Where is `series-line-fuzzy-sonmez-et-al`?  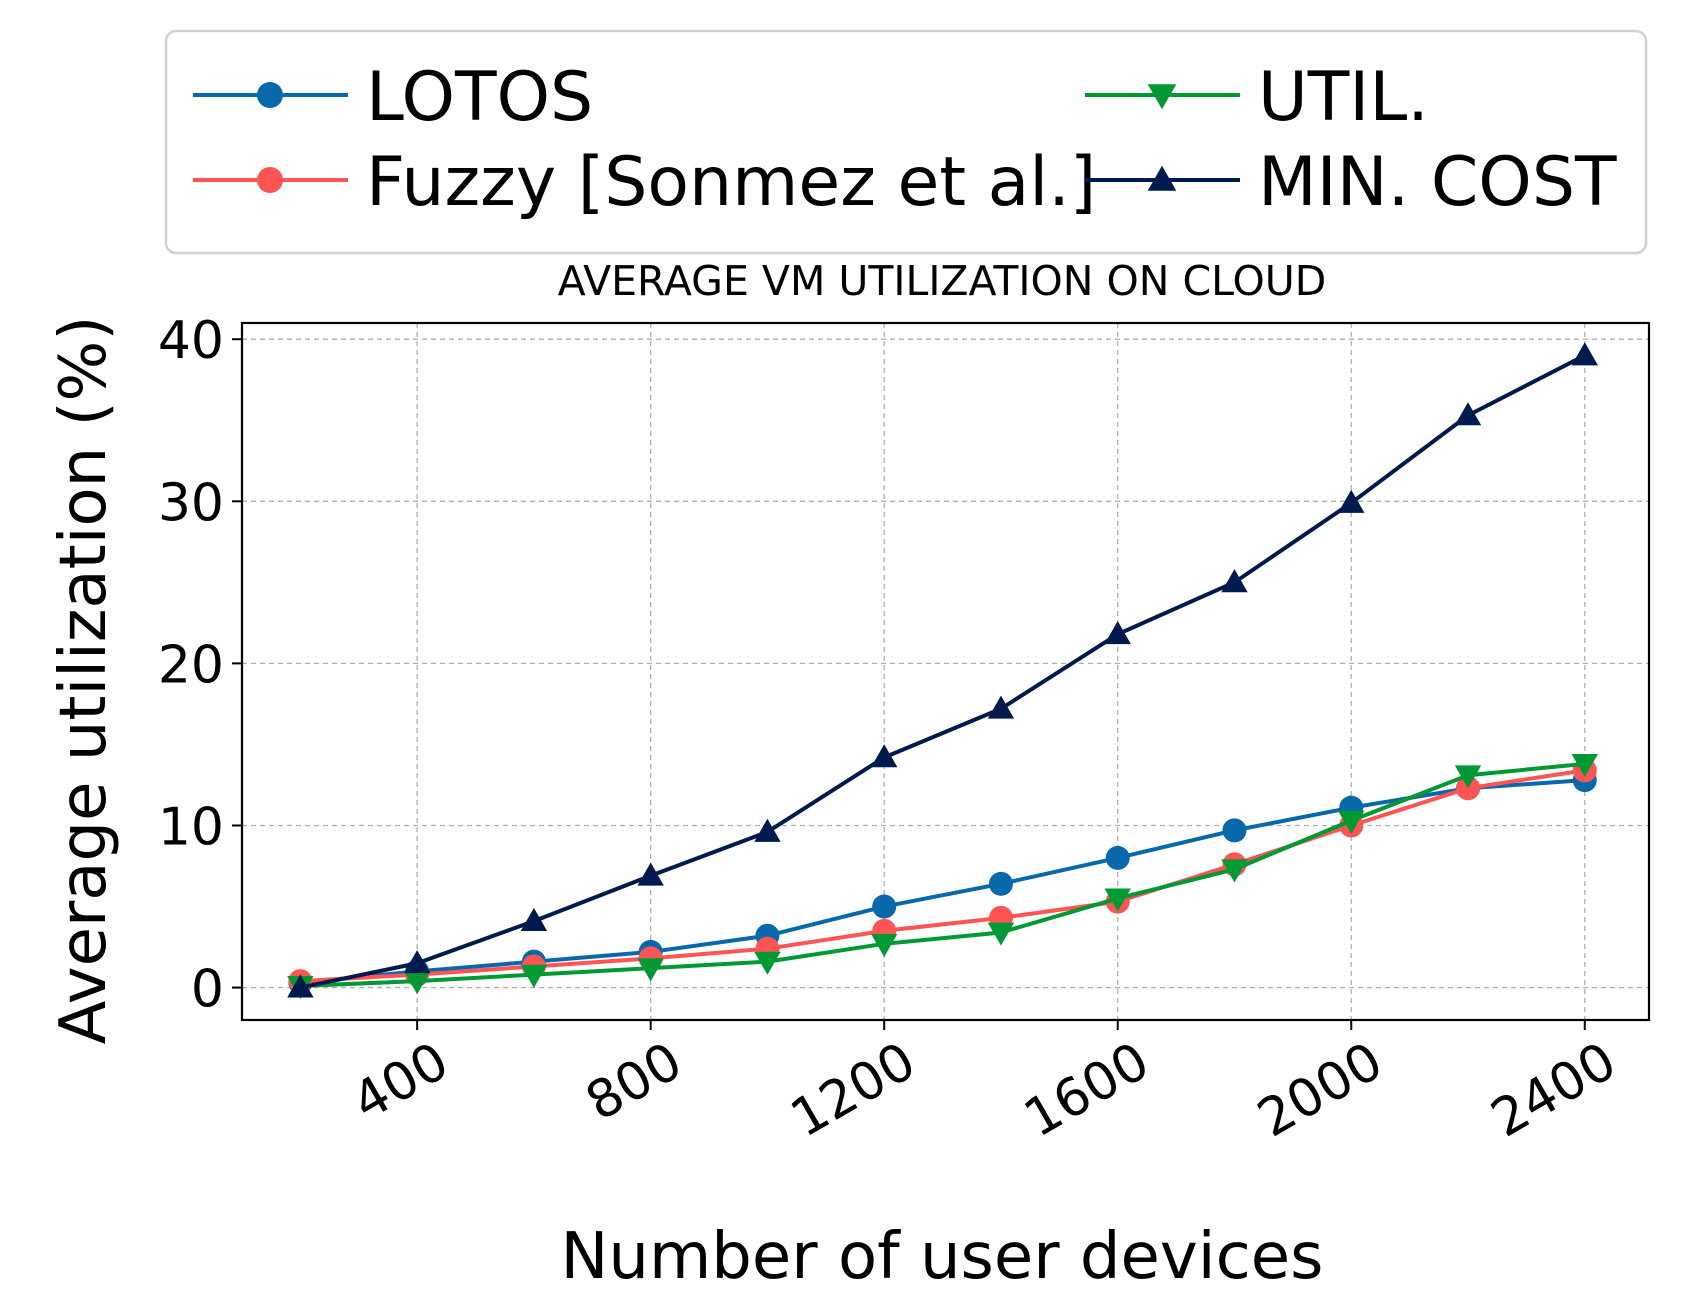 series-line-fuzzy-sonmez-et-al is located at coordinates (943, 876).